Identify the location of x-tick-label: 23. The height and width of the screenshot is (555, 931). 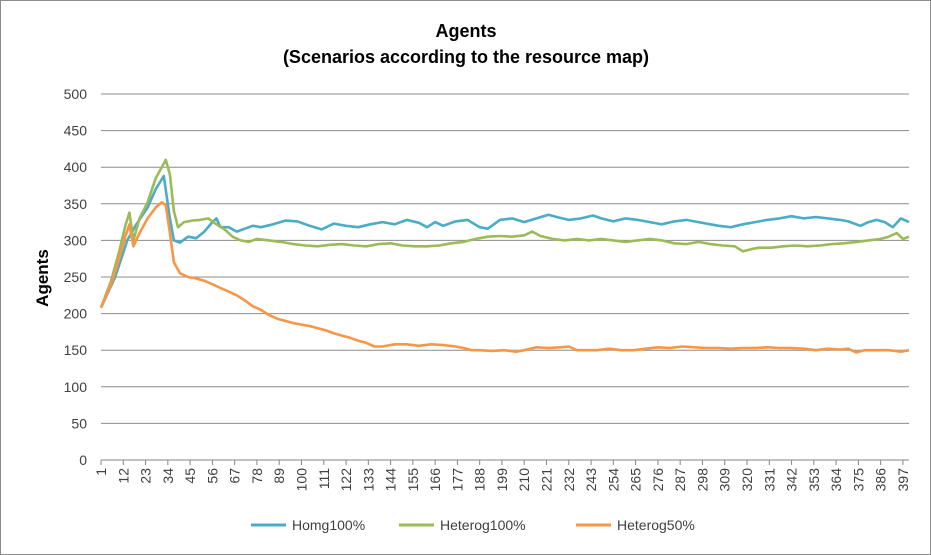
(146, 476).